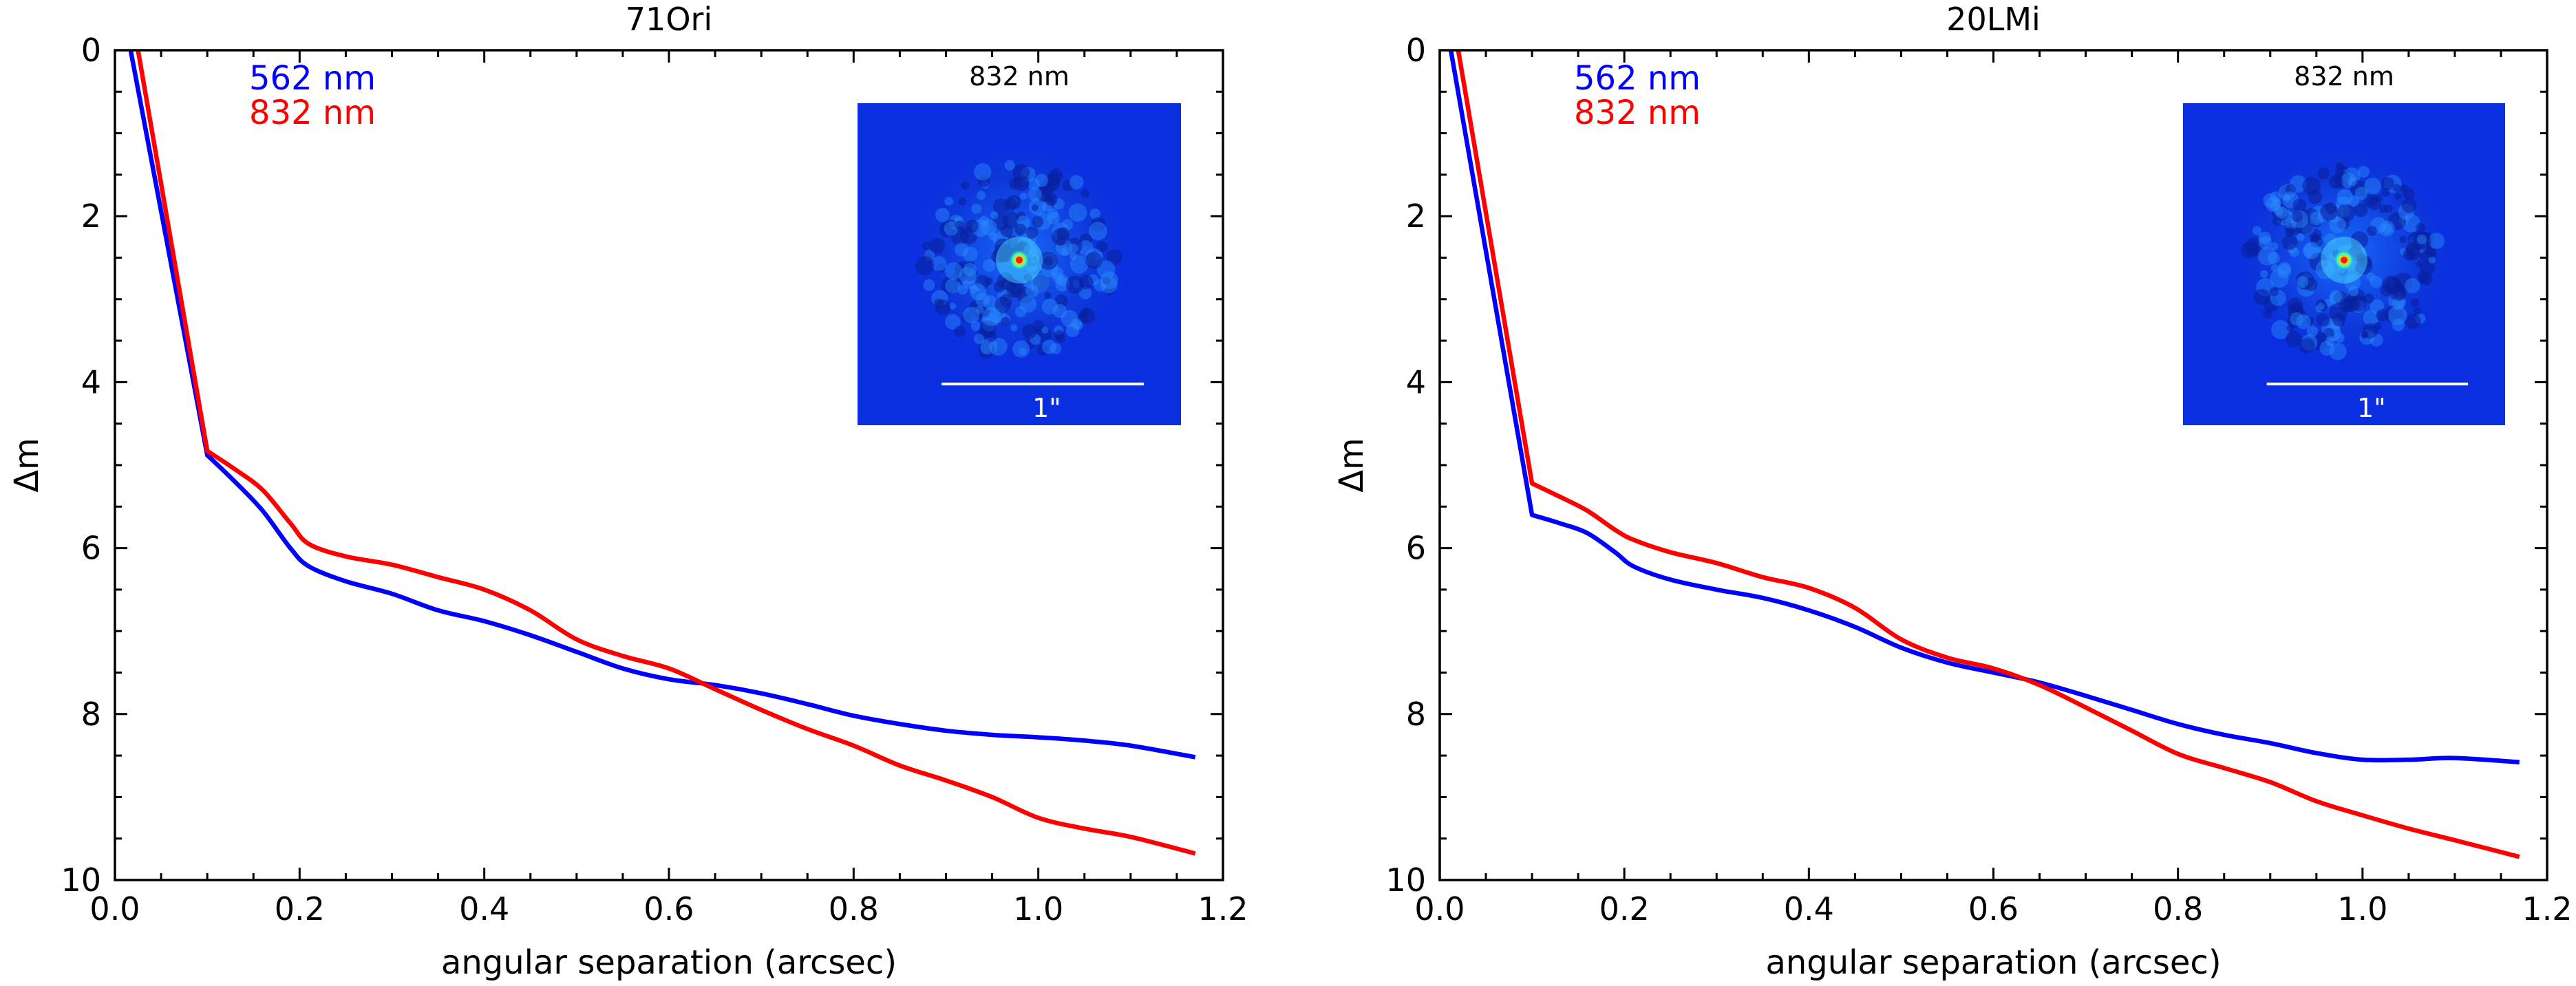 The height and width of the screenshot is (986, 2576). What do you see at coordinates (1637, 78) in the screenshot?
I see `legend-entry-562-nm: 562 nm` at bounding box center [1637, 78].